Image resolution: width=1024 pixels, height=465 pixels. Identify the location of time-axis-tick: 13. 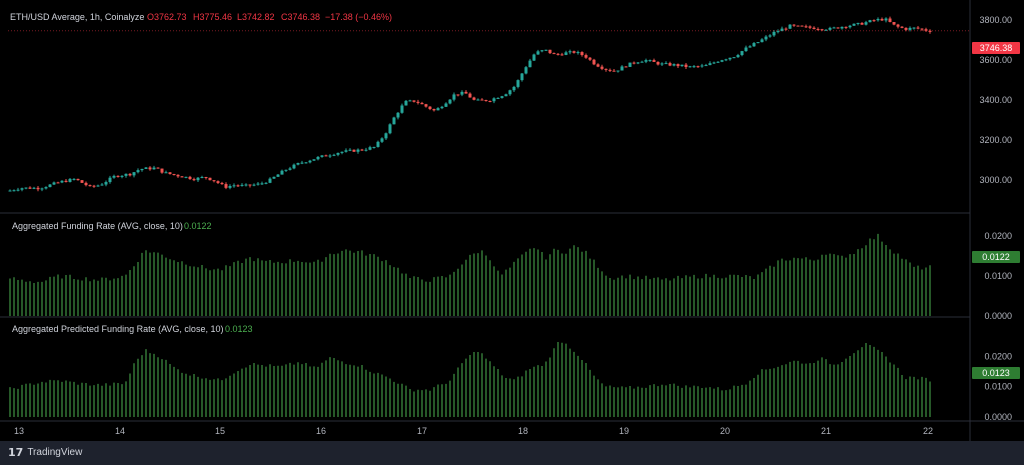
(19, 431).